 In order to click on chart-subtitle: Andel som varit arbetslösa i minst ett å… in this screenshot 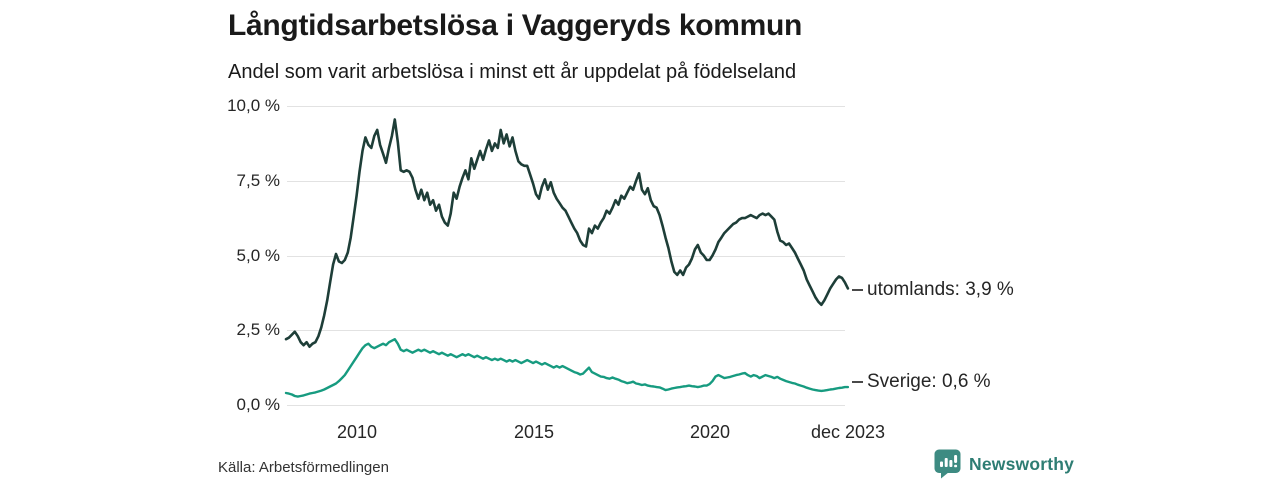, I will do `click(512, 72)`.